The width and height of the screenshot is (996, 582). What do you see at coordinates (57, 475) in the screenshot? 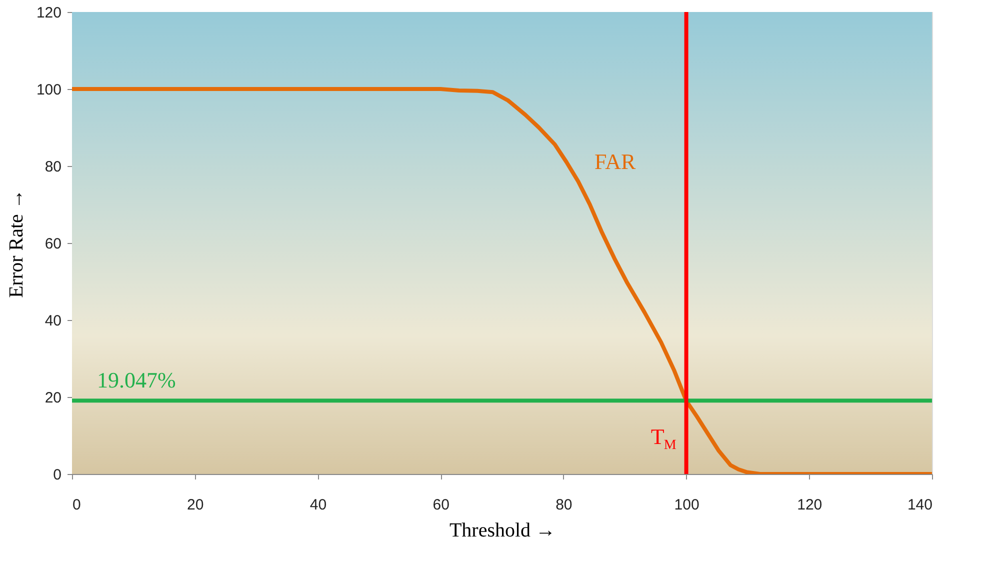
I see `y-tick-label: 0` at bounding box center [57, 475].